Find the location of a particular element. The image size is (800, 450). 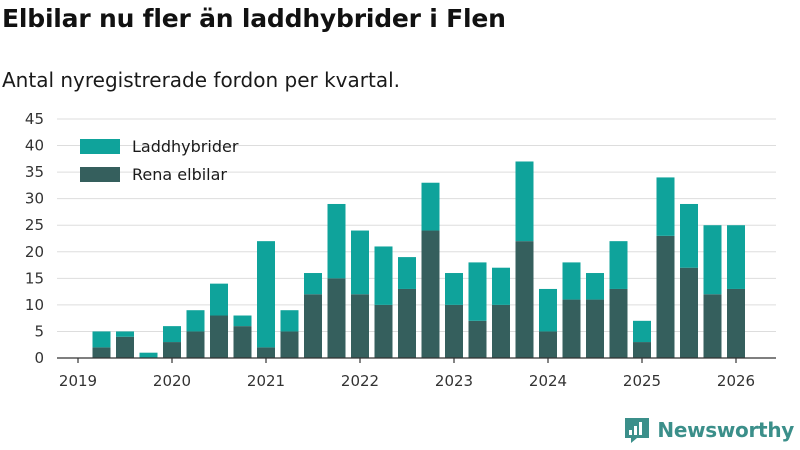

legend: Laddhybrider Rena elbilar is located at coordinates (159, 160).